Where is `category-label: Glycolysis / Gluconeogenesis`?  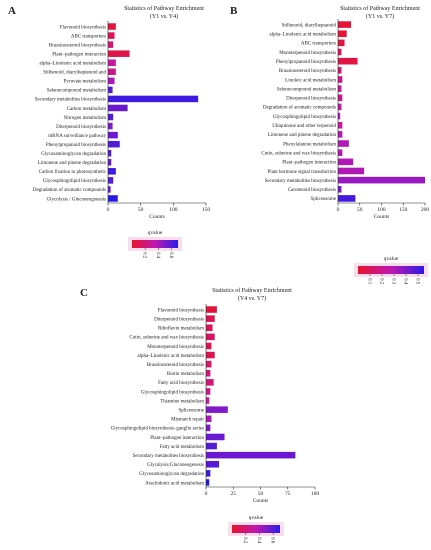
category-label: Glycolysis / Gluconeogenesis is located at coordinates (76, 199).